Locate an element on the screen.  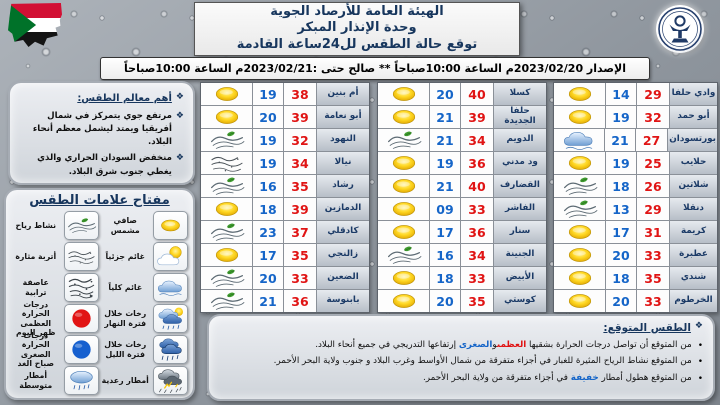
city-name: دنقلا is located at coordinates (693, 209).